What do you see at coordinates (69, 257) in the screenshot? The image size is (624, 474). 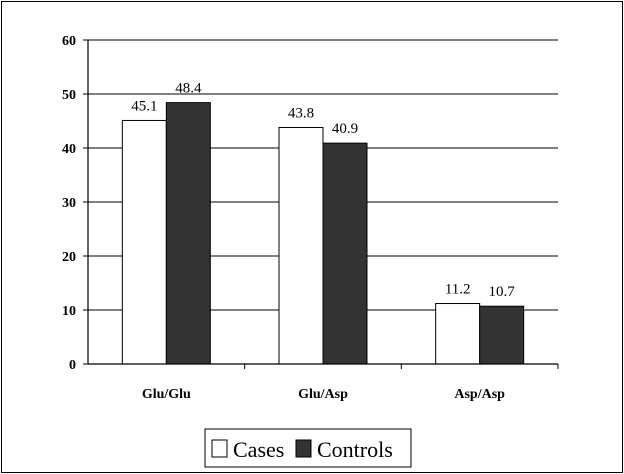 I see `y-tick-label: 20` at bounding box center [69, 257].